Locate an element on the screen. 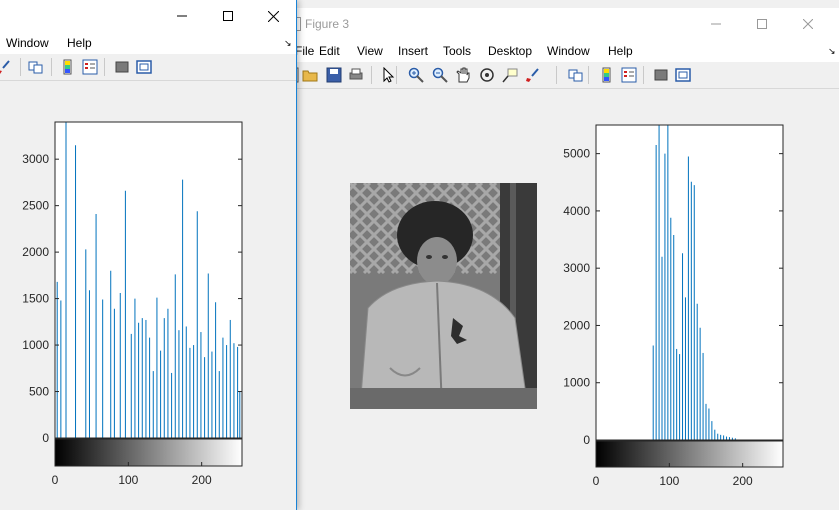 The image size is (839, 510). zoom-out-button is located at coordinates (440, 75).